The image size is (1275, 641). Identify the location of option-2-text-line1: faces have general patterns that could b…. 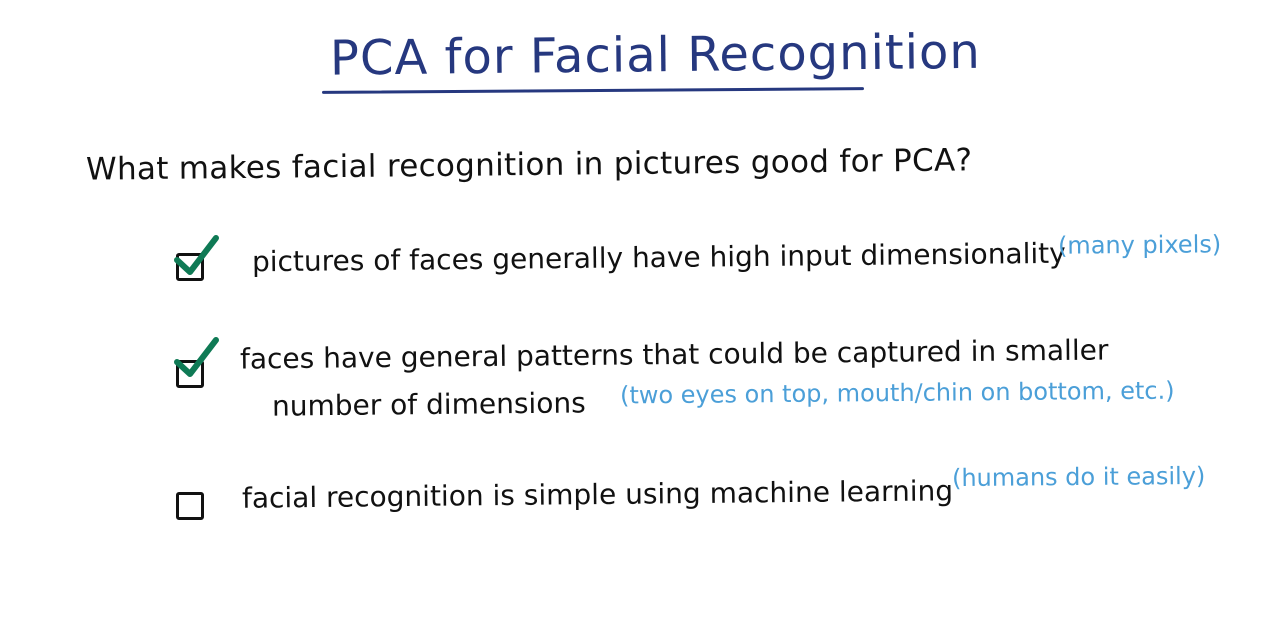
(674, 354).